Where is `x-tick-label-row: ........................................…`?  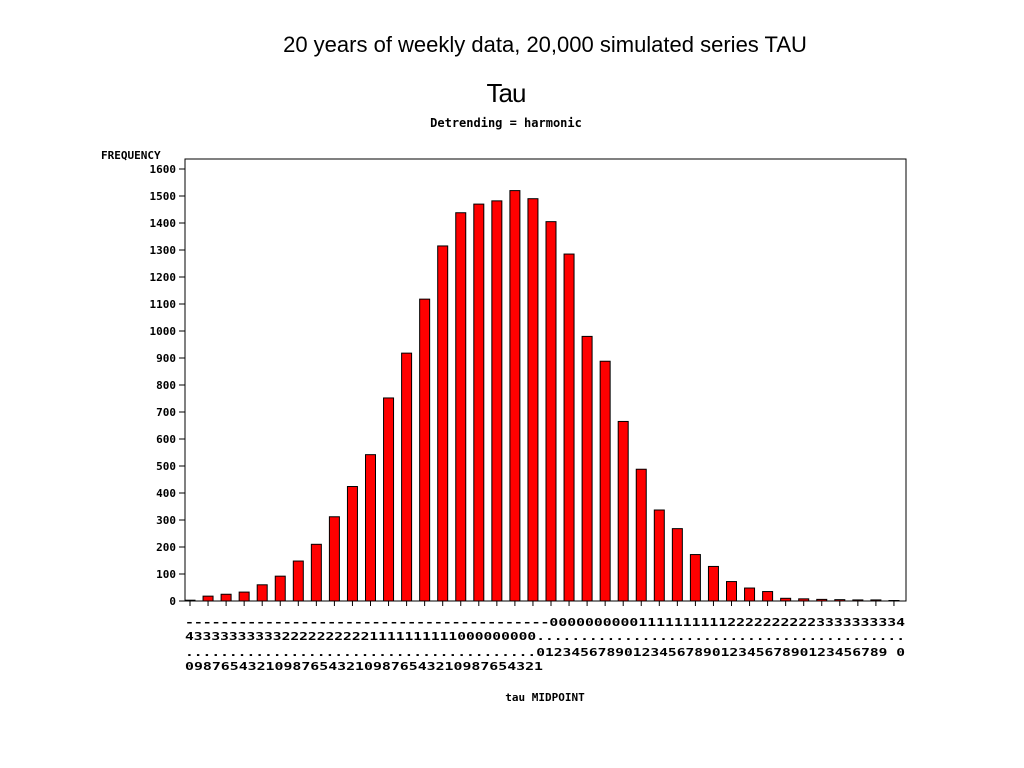 x-tick-label-row: ........................................… is located at coordinates (545, 652).